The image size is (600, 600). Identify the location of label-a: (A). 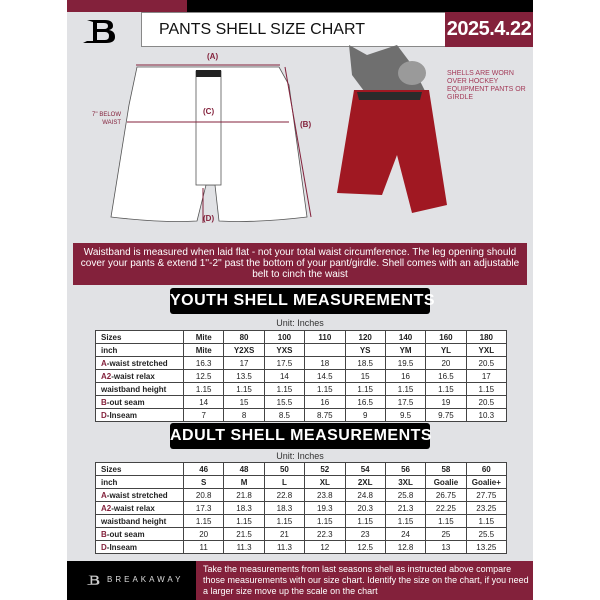
(213, 56).